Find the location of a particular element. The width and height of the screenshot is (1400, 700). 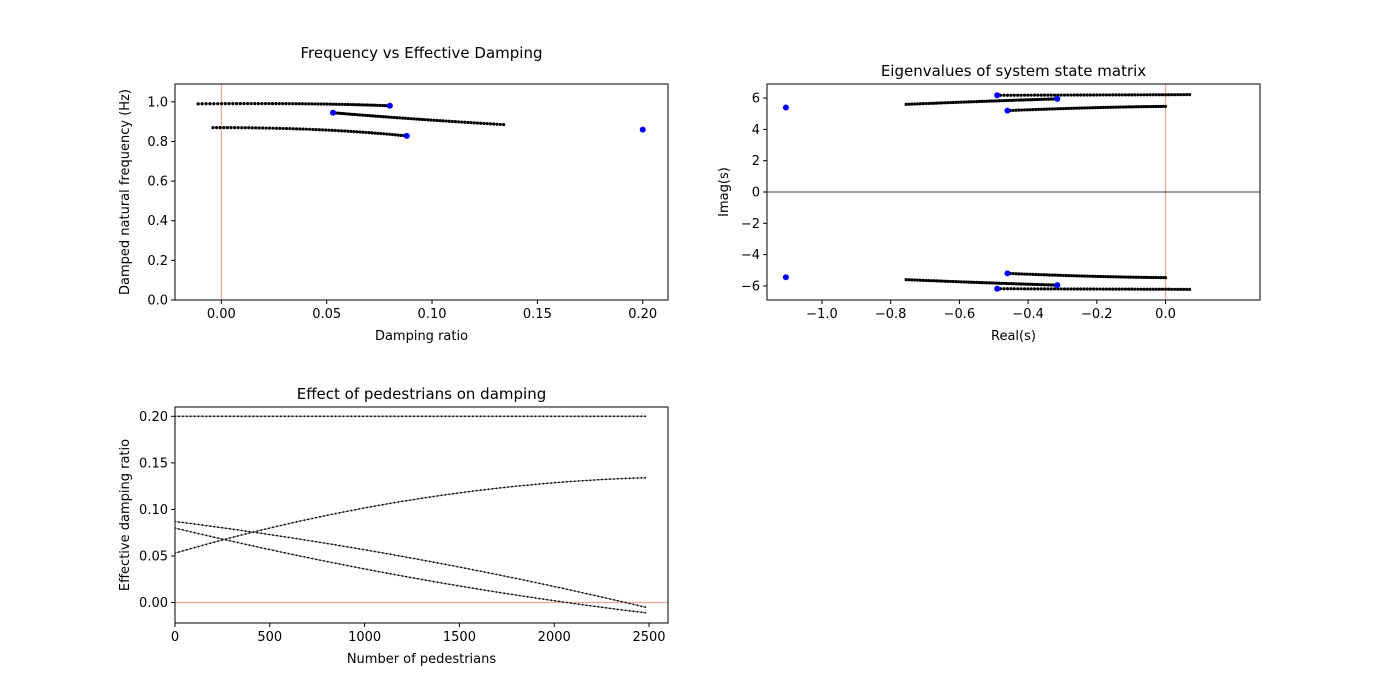

frequency-damping-y-tick-label: 0.2 is located at coordinates (157, 261).